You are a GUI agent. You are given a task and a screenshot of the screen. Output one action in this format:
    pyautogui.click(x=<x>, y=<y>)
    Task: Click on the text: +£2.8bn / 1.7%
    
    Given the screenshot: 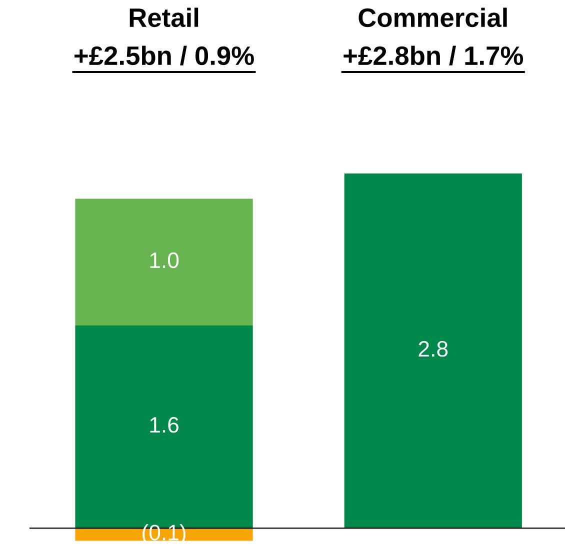 What is the action you would take?
    pyautogui.click(x=434, y=56)
    